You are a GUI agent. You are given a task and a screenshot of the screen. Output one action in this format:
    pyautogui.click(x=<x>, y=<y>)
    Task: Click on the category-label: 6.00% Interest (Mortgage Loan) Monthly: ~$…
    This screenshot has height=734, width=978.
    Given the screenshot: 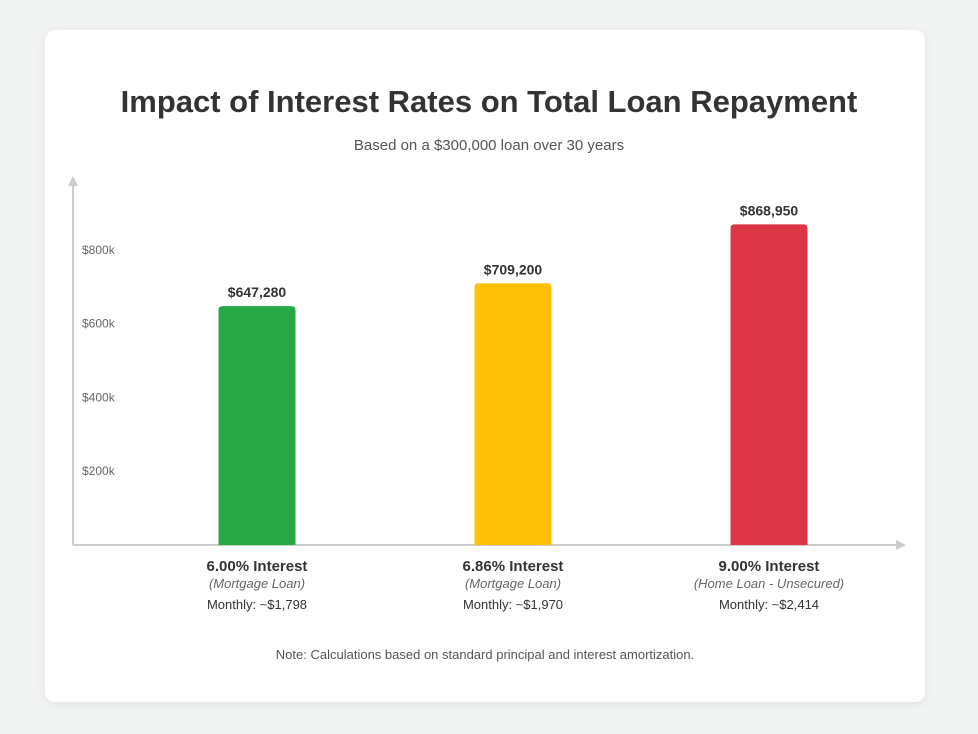 What is the action you would take?
    pyautogui.click(x=257, y=585)
    